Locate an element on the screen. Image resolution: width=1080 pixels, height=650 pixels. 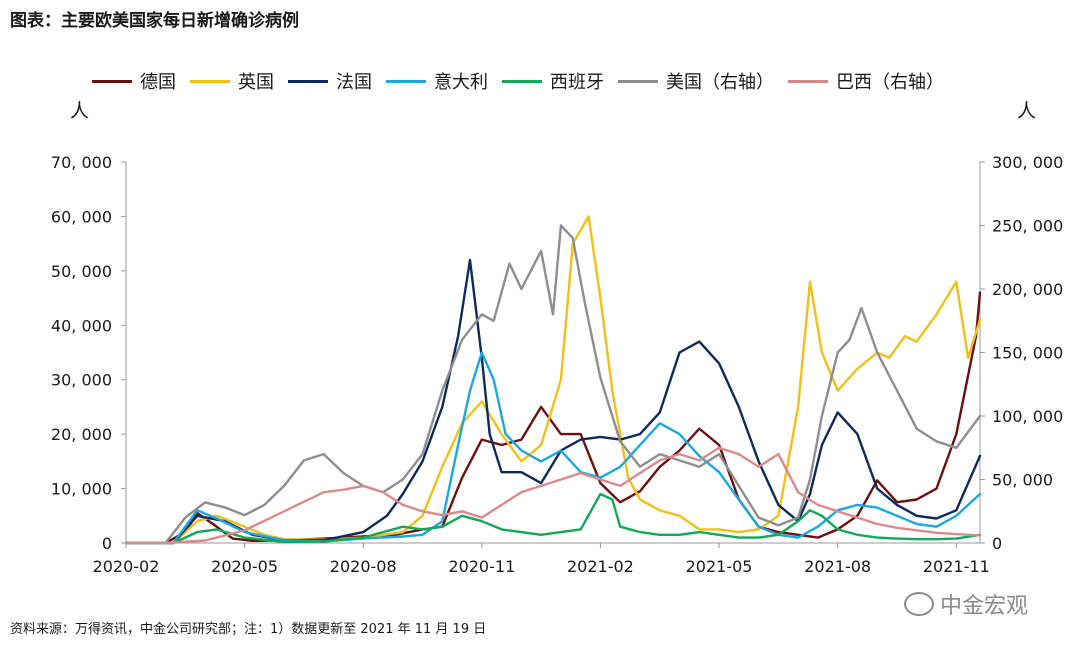
legend-item-usa: 美国（右轴） is located at coordinates (696, 81).